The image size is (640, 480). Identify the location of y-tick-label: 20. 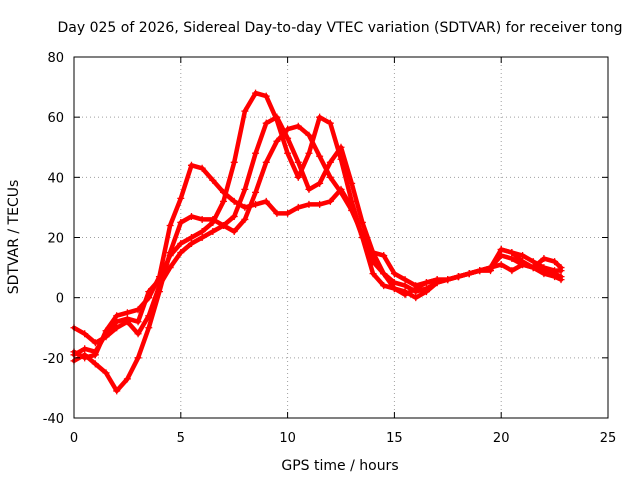
(55, 239).